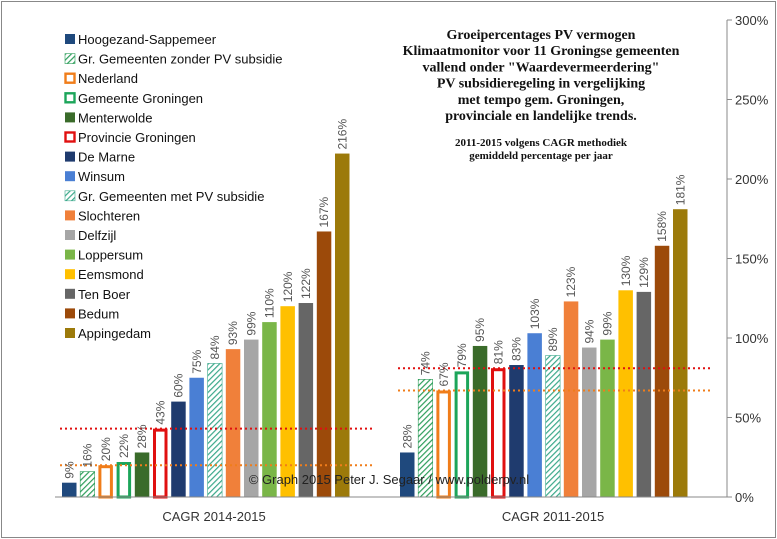 This screenshot has height=539, width=777. What do you see at coordinates (110, 255) in the screenshot?
I see `legend-label: Loppersum` at bounding box center [110, 255].